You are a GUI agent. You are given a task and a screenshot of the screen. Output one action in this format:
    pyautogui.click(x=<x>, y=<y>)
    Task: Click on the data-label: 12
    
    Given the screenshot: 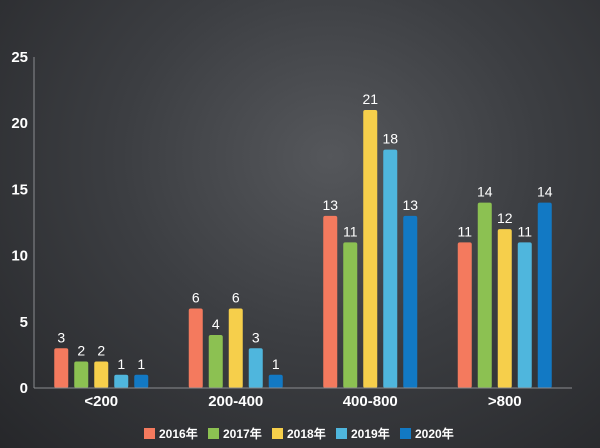 What is the action you would take?
    pyautogui.click(x=505, y=218)
    